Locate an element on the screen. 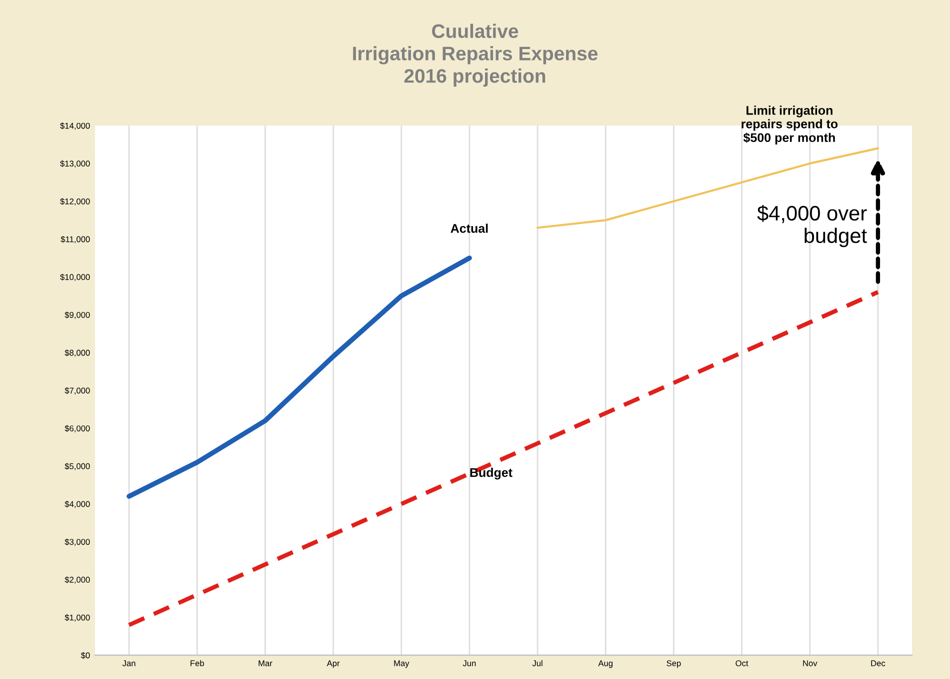 This screenshot has width=950, height=679. y-tick-label: $10,000 is located at coordinates (75, 278).